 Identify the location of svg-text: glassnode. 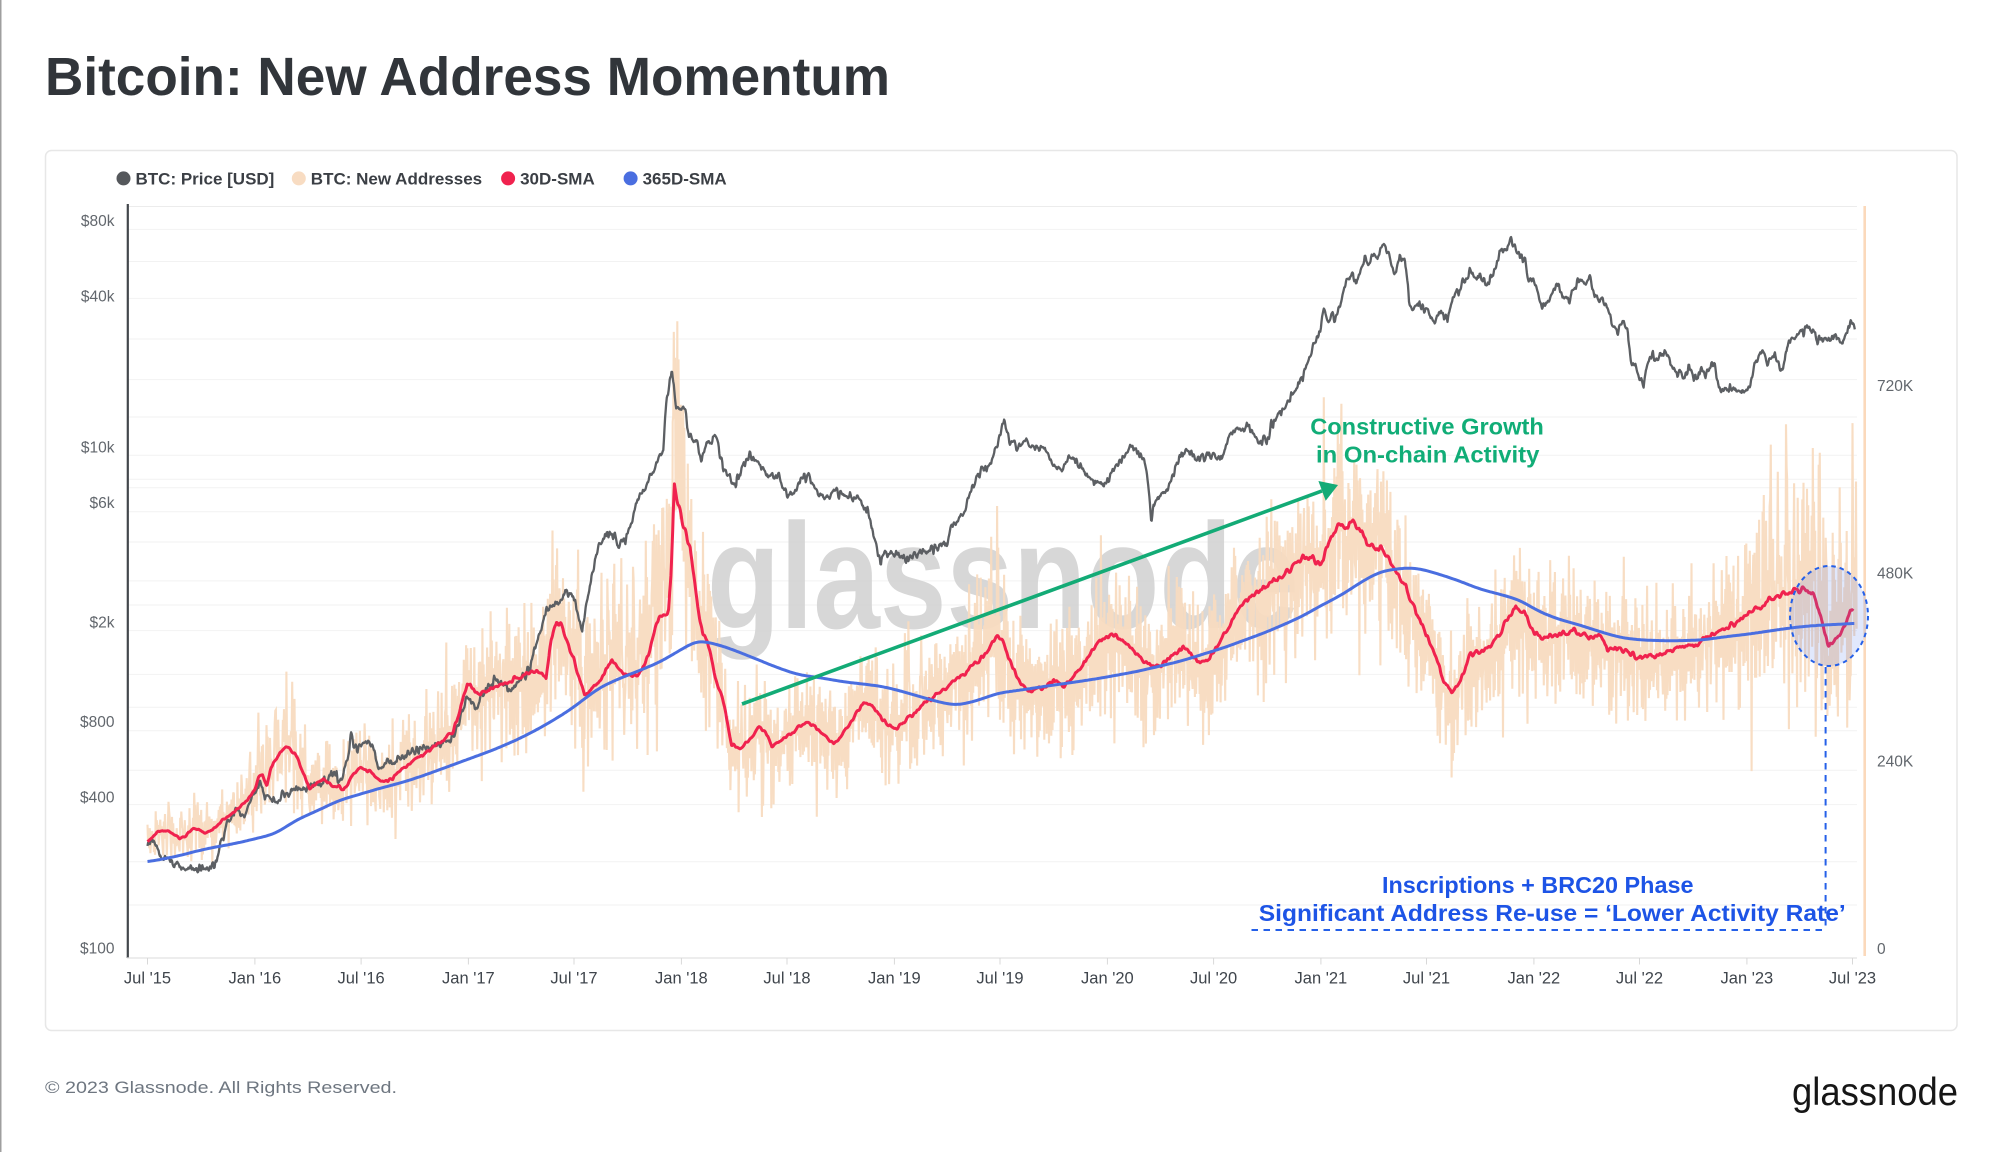
(1875, 1092).